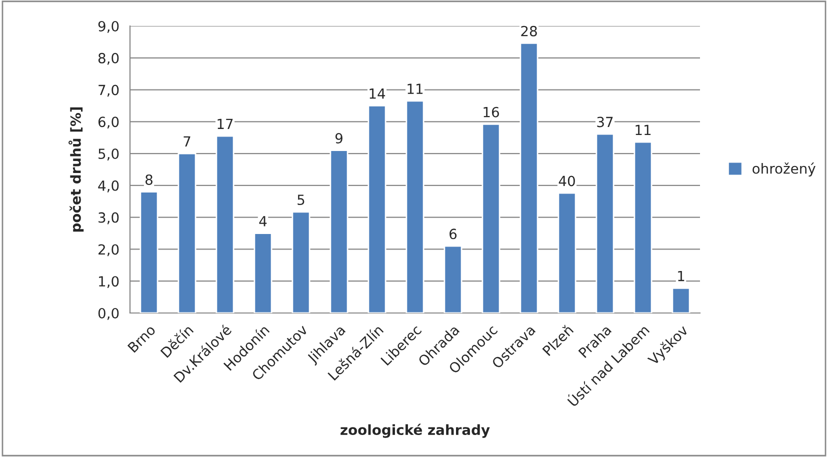 This screenshot has height=457, width=828. What do you see at coordinates (378, 93) in the screenshot?
I see `annotation: 14` at bounding box center [378, 93].